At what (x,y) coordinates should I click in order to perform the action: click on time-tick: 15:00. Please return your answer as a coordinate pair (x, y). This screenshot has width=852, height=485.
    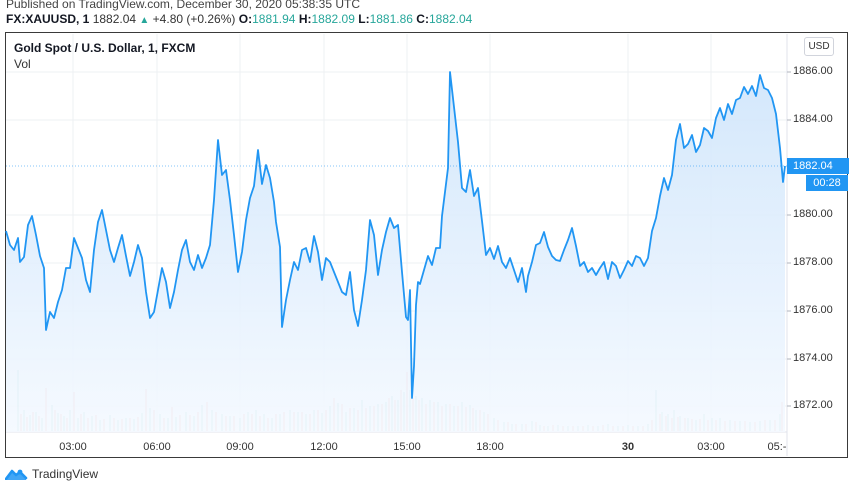
    Looking at the image, I should click on (407, 447).